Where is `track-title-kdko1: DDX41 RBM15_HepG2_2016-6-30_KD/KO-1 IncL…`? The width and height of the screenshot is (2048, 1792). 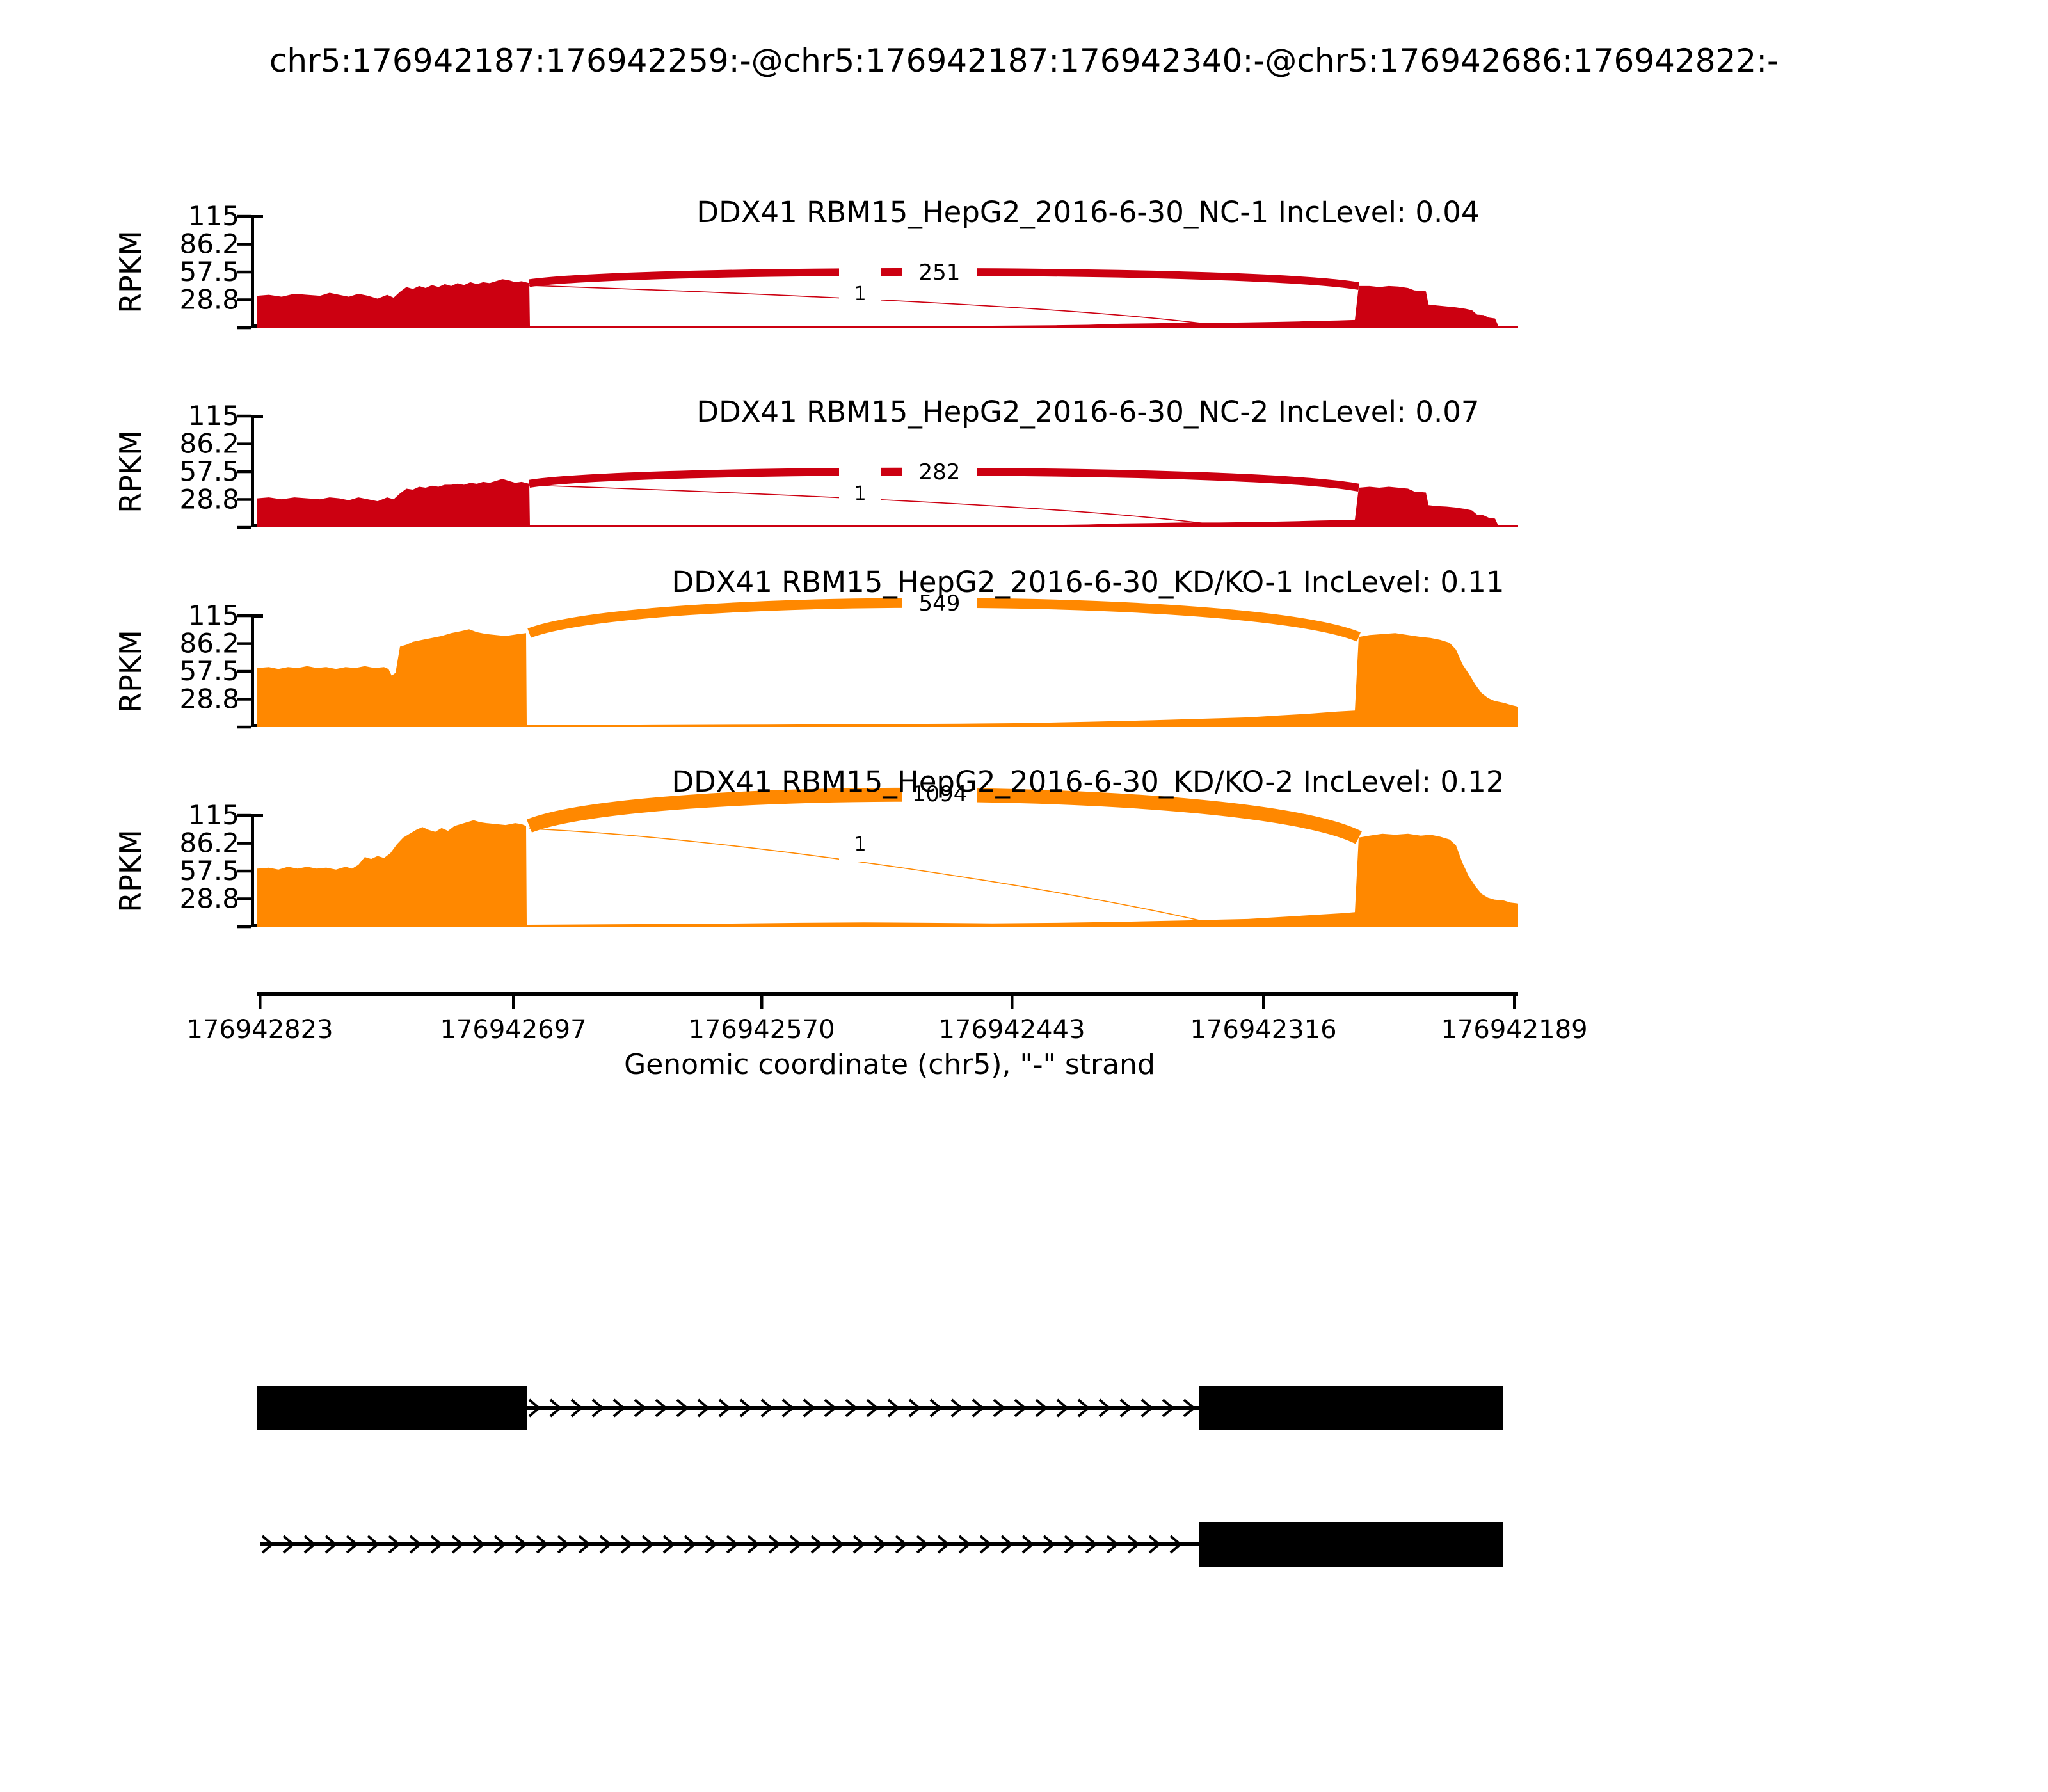 track-title-kdko1: DDX41 RBM15_HepG2_2016-6-30_KD/KO-1 IncL… is located at coordinates (1087, 582).